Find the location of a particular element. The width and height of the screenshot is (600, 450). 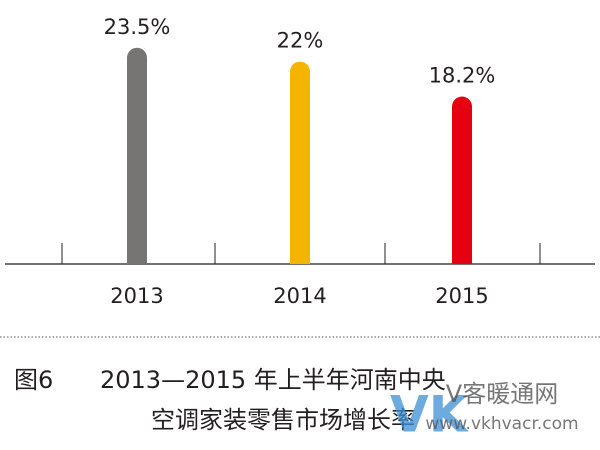

x-tick-label: 2013 is located at coordinates (136, 296).